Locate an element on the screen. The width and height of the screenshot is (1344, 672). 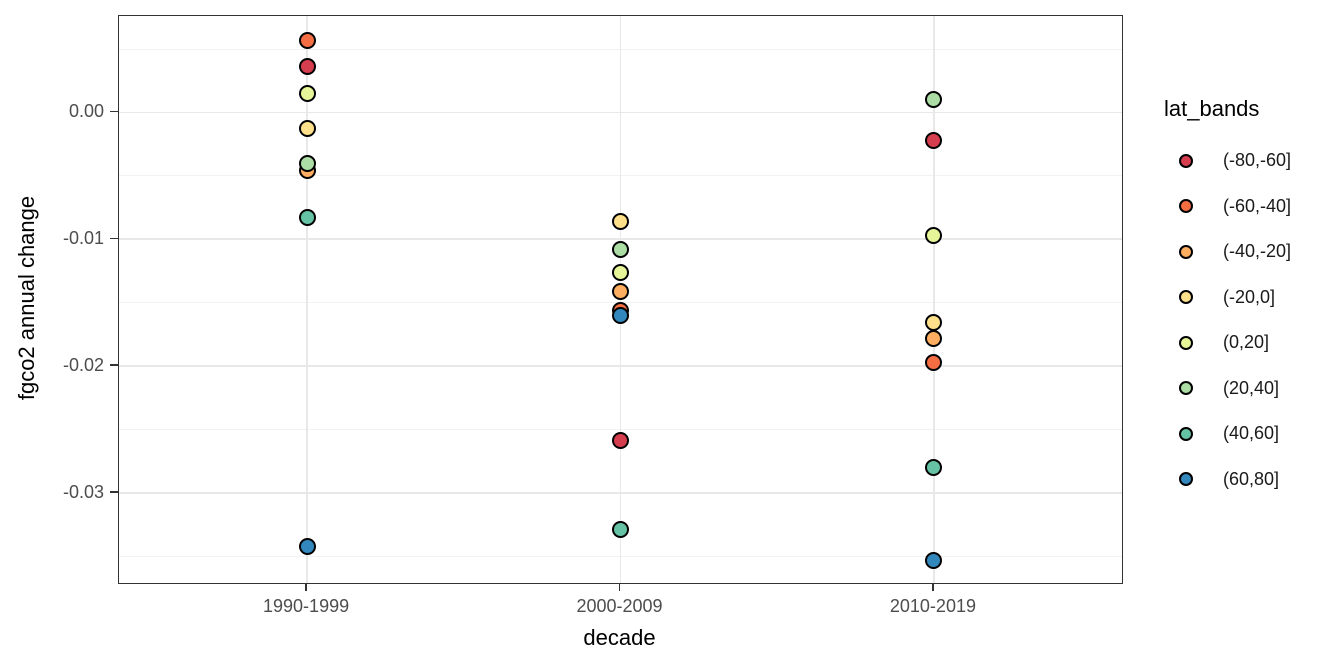
legend-key-label: (-20,0] is located at coordinates (1249, 296).